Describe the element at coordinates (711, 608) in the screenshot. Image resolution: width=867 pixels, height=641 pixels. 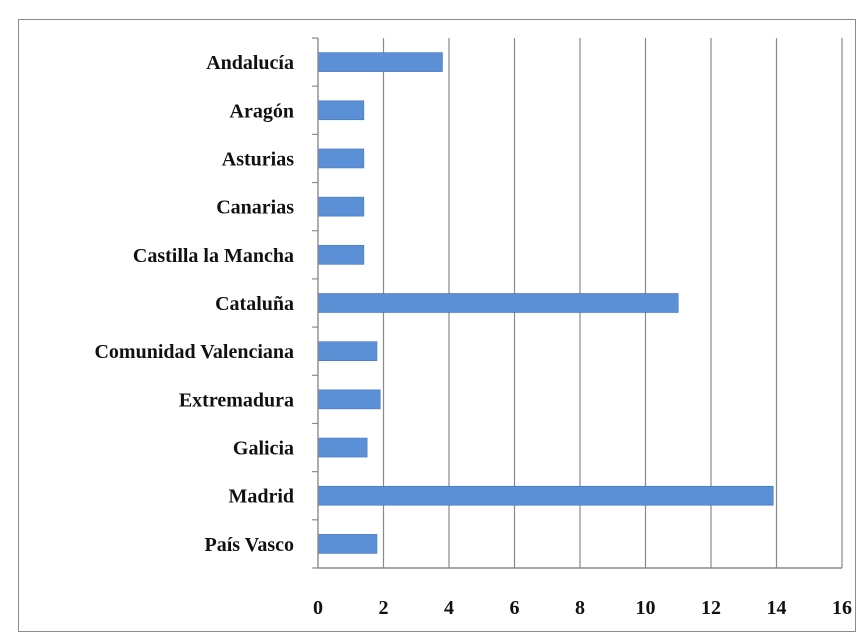
I see `x-tick-label: 12` at that location.